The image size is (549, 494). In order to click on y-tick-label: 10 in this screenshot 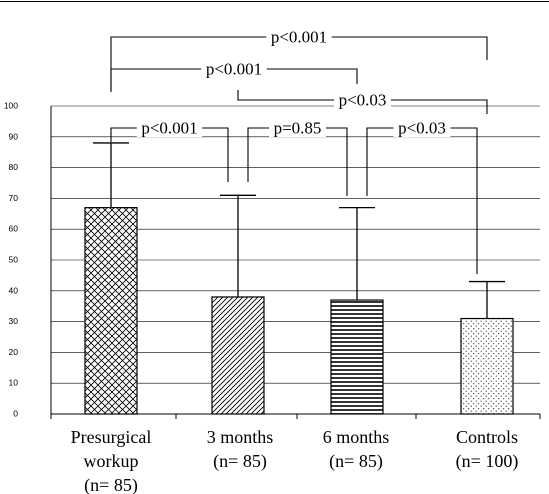, I will do `click(14, 383)`.